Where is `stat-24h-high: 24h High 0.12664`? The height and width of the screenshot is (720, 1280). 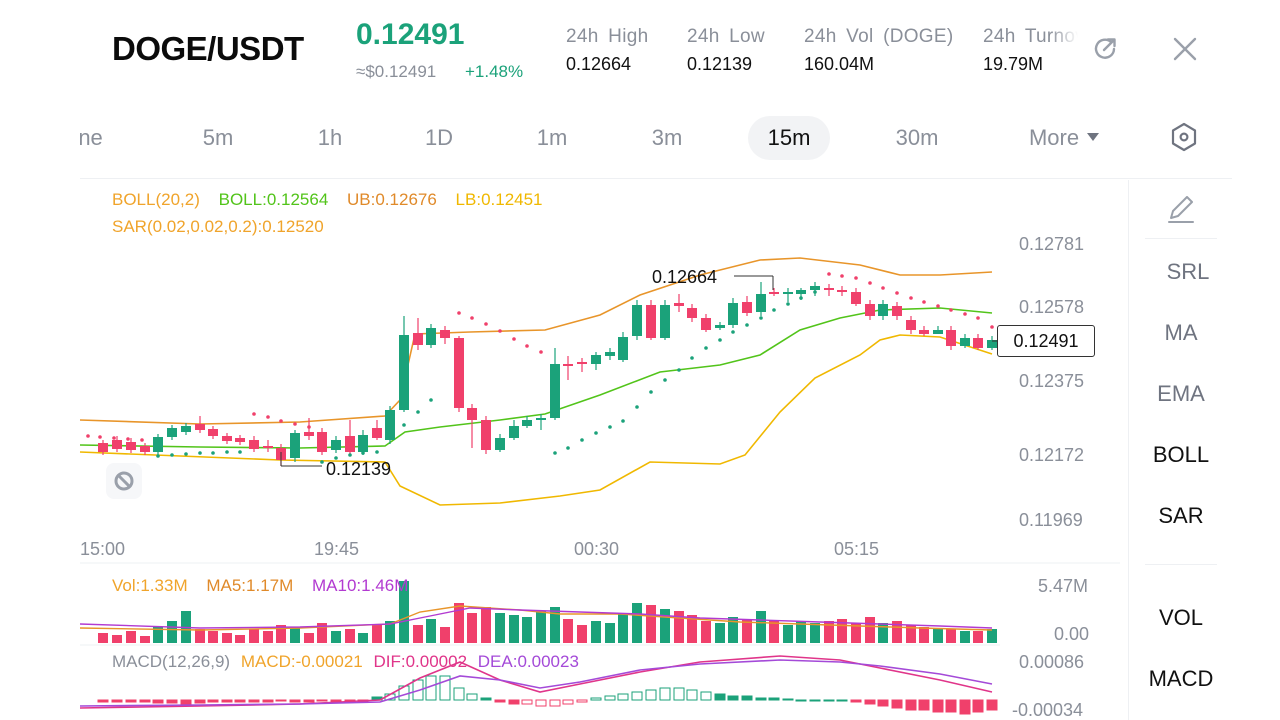 stat-24h-high: 24h High 0.12664 is located at coordinates (607, 50).